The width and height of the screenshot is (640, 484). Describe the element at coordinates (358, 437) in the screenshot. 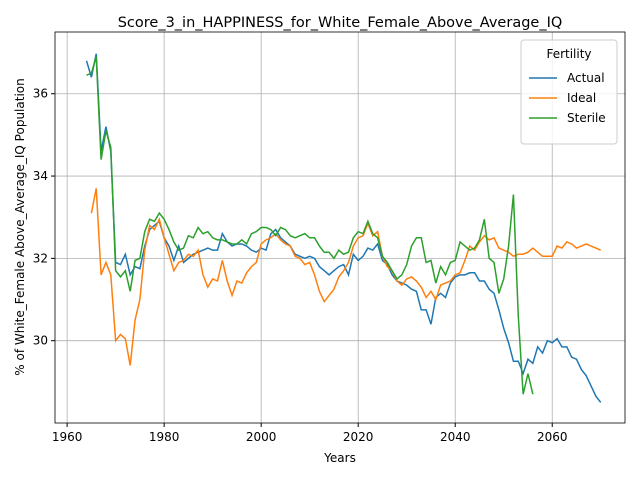

I see `x-tick-label: 2020` at that location.